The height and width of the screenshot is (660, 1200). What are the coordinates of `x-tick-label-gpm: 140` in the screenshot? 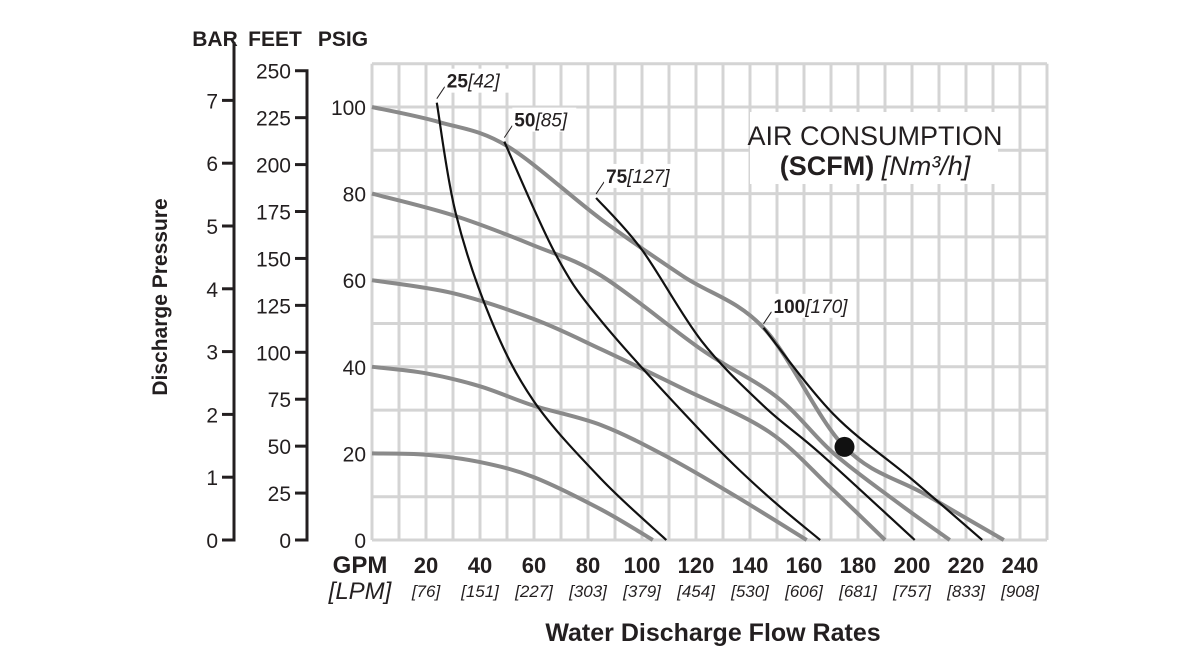 It's located at (750, 565).